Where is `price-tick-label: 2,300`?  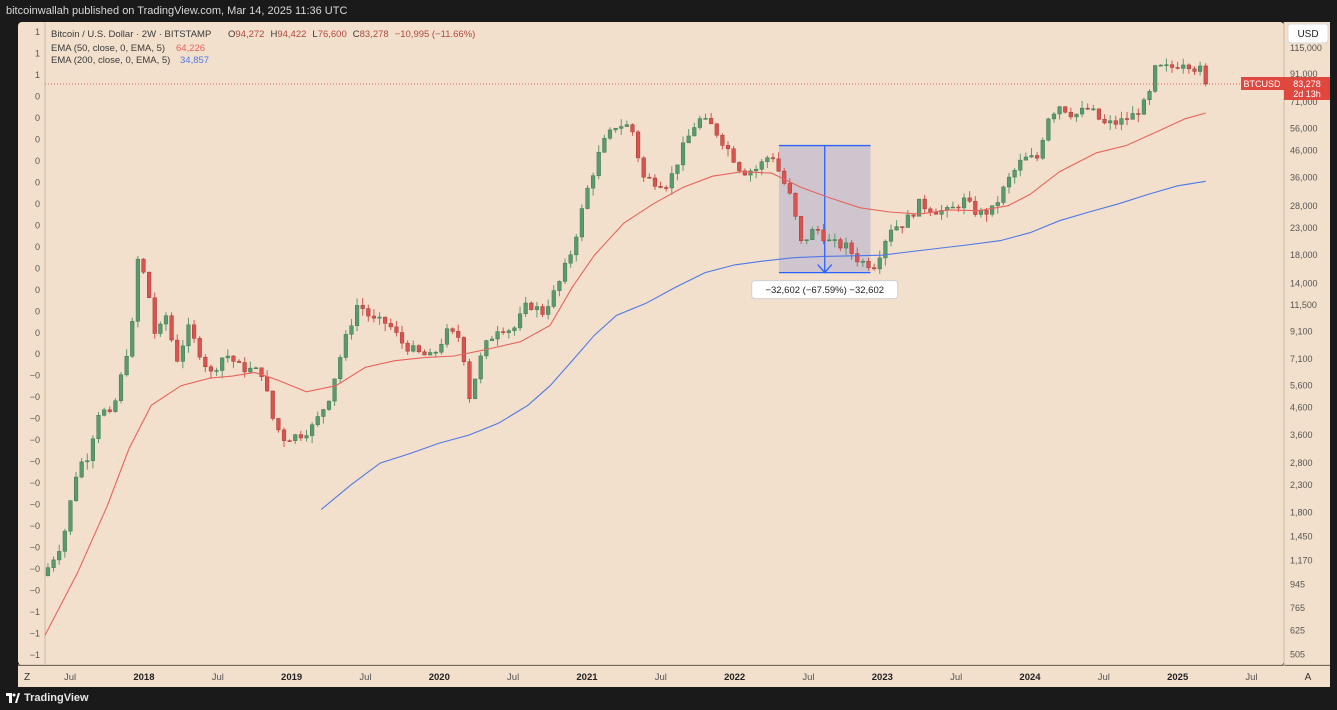 price-tick-label: 2,300 is located at coordinates (1301, 485).